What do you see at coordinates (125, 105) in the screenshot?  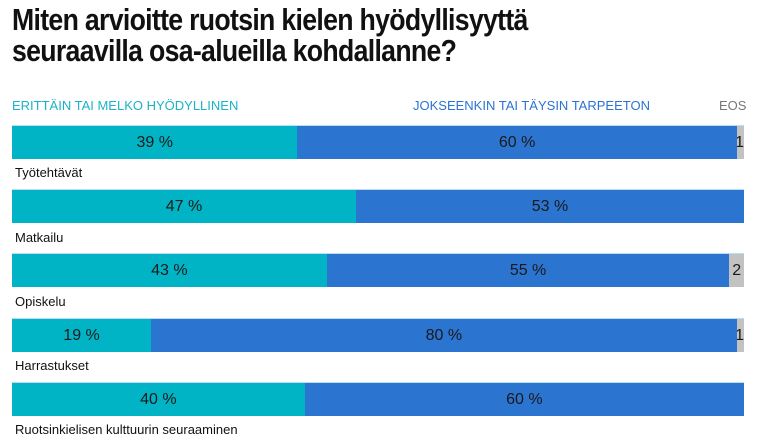 I see `legend-useful: ERITTÄIN TAI MELKO HYÖDYLLINEN` at bounding box center [125, 105].